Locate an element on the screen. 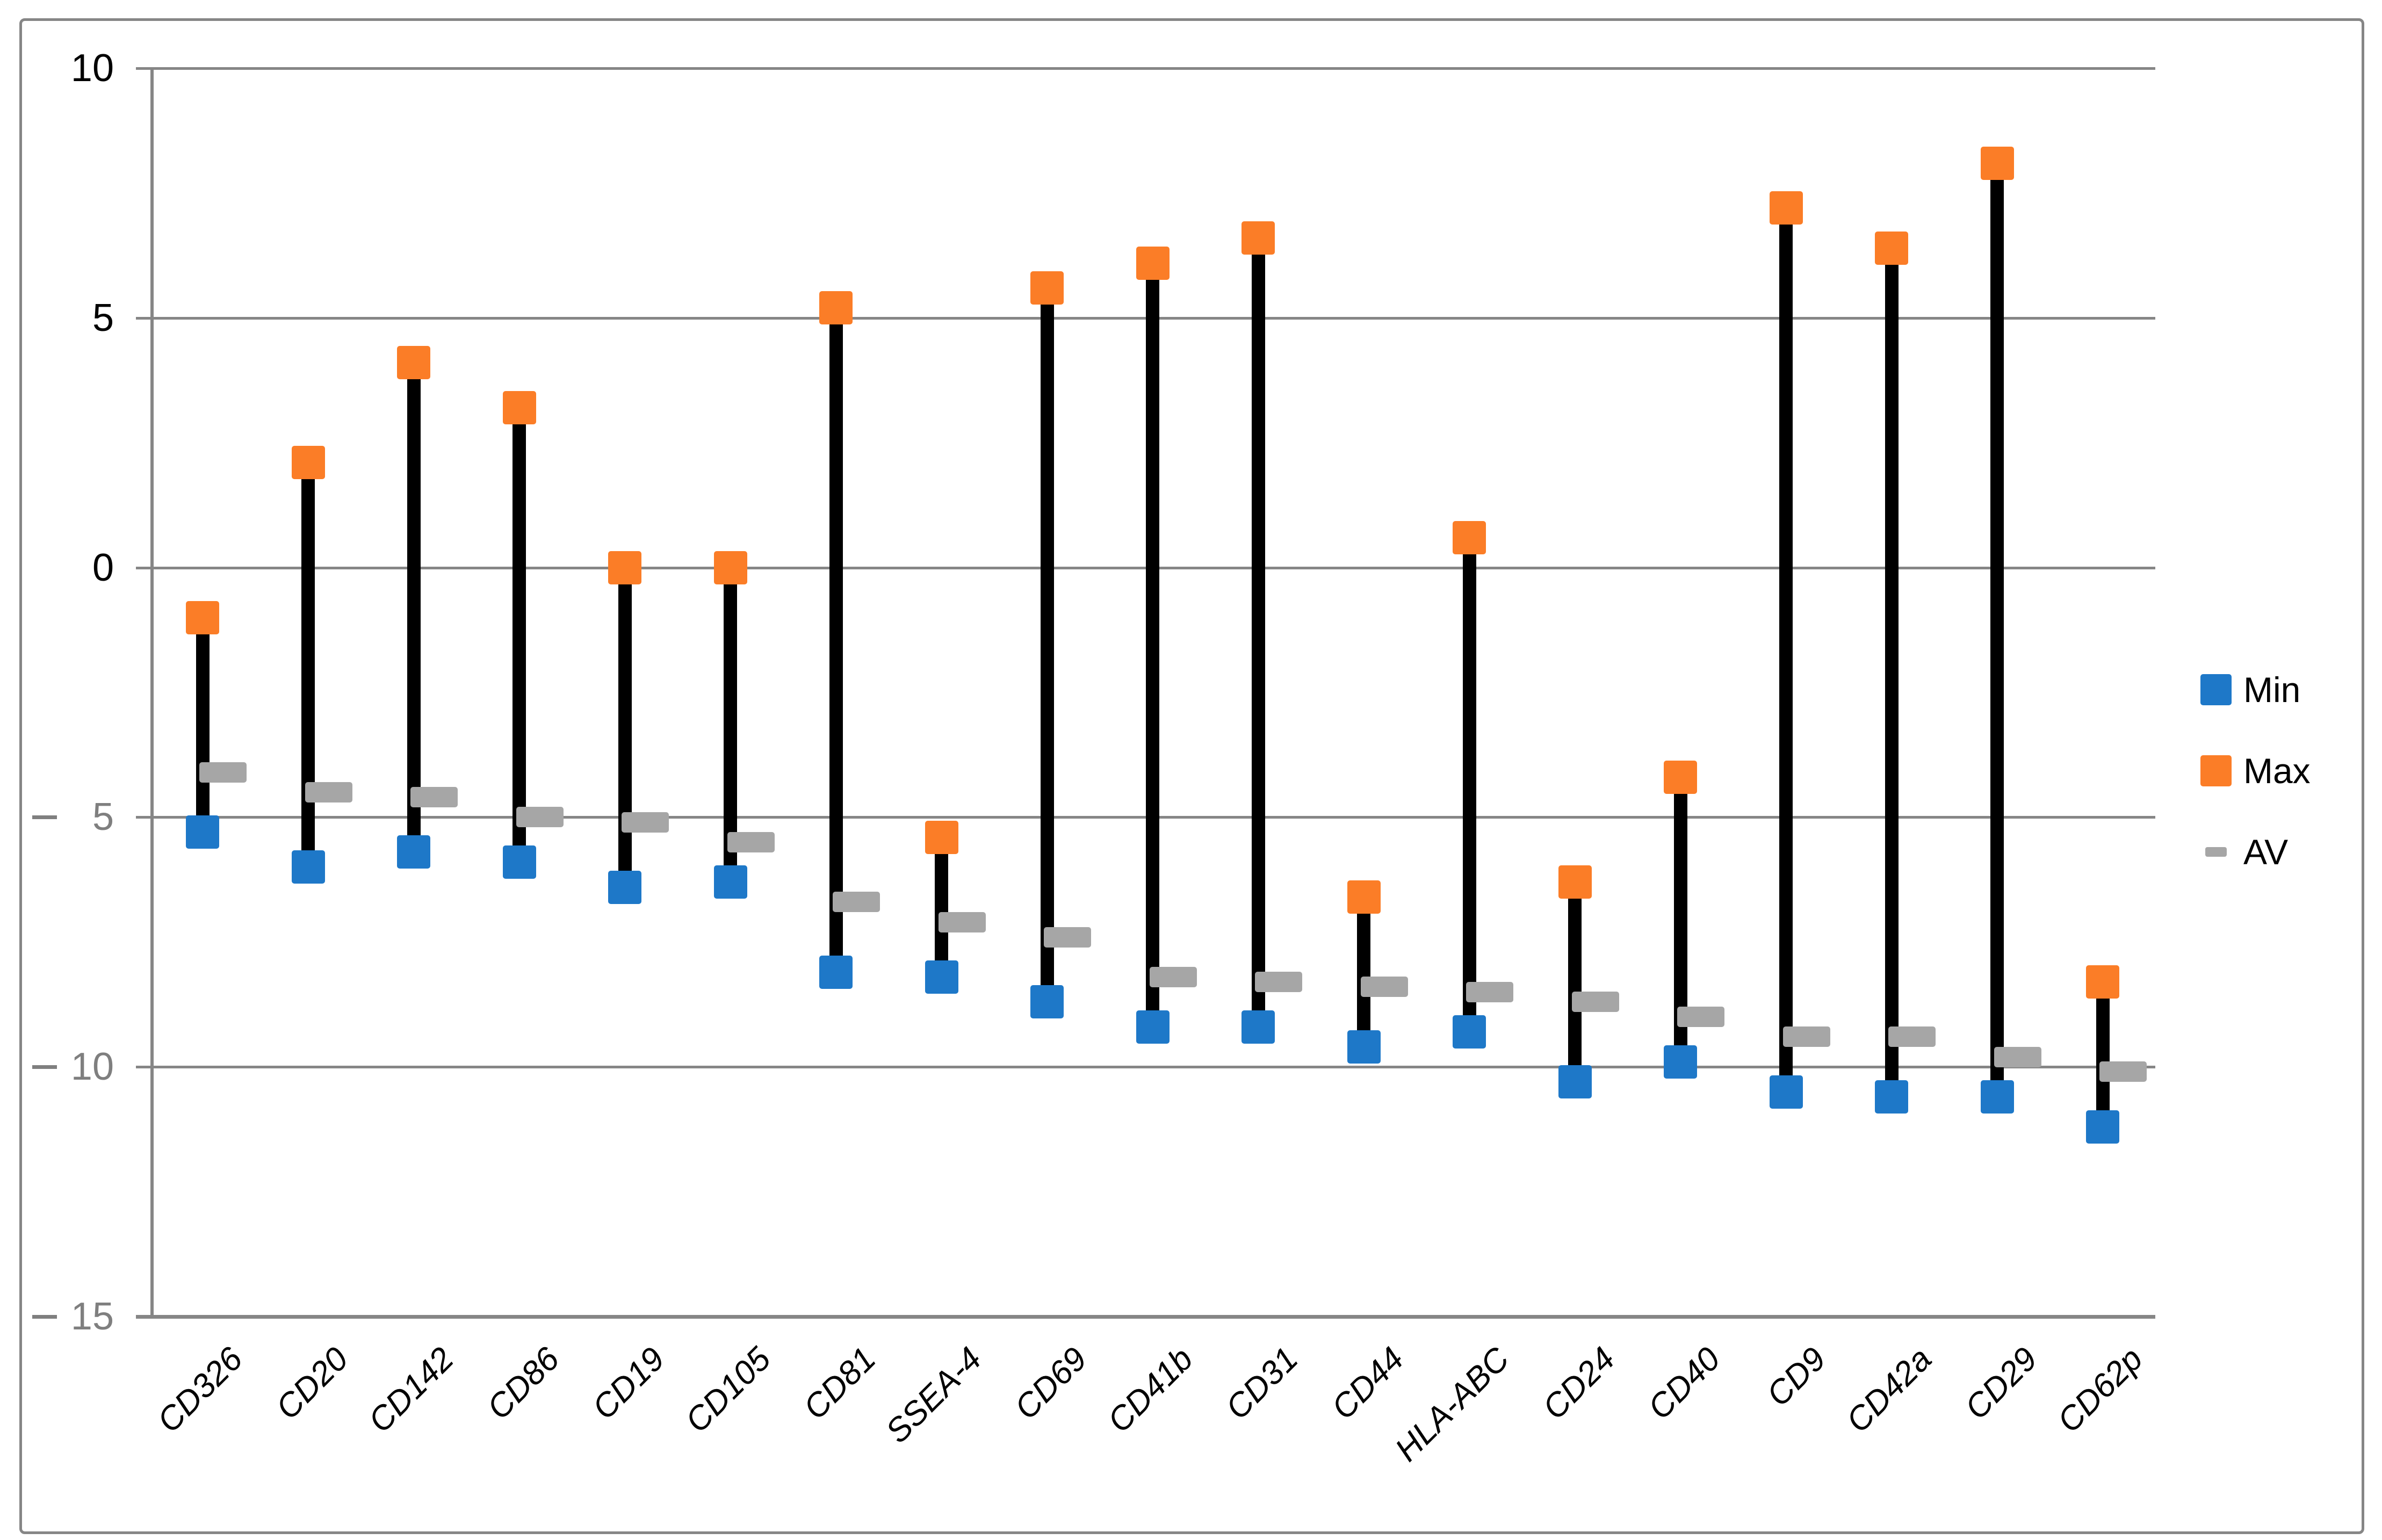 The image size is (2382, 1540). min-marker-CD86 is located at coordinates (519, 862).